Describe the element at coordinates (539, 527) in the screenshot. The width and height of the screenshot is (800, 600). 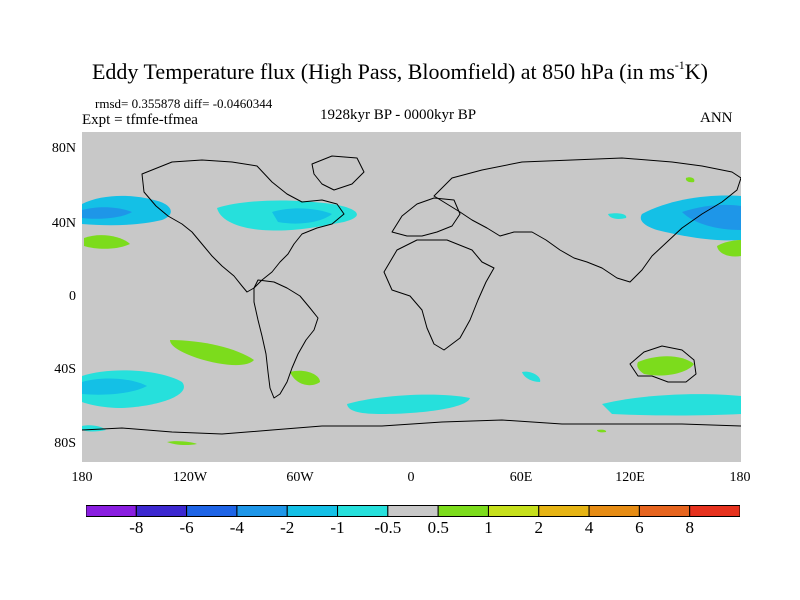
I see `colorbar-label: 2` at that location.